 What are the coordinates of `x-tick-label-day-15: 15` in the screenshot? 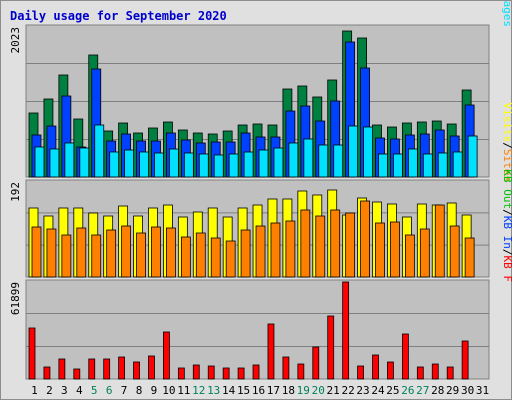 It's located at (243, 390).